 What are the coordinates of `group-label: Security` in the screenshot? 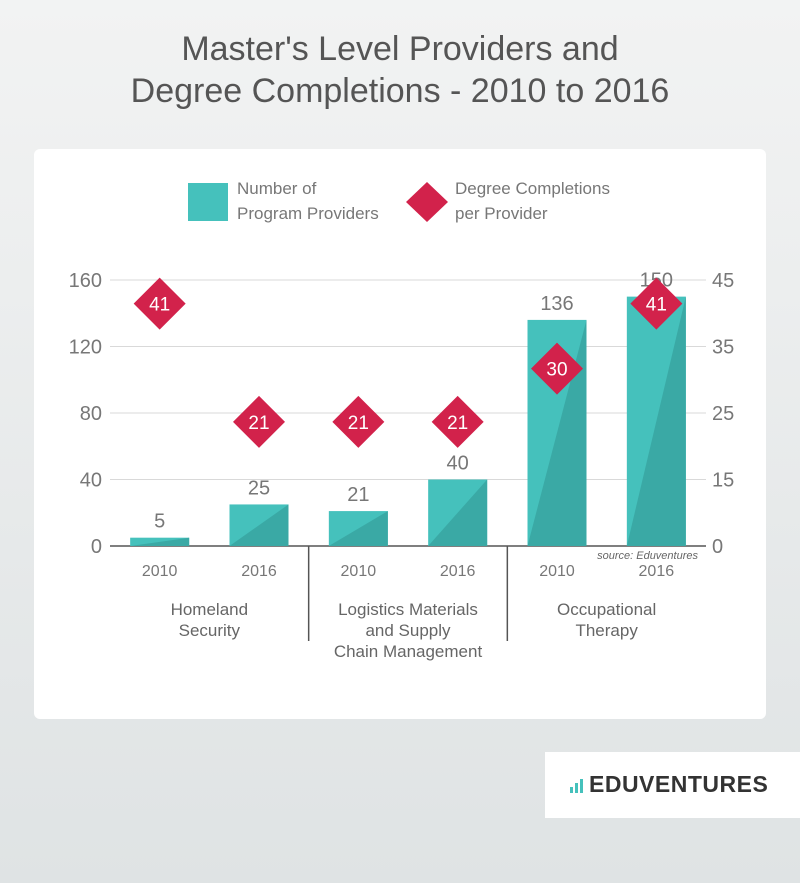 It's located at (210, 630).